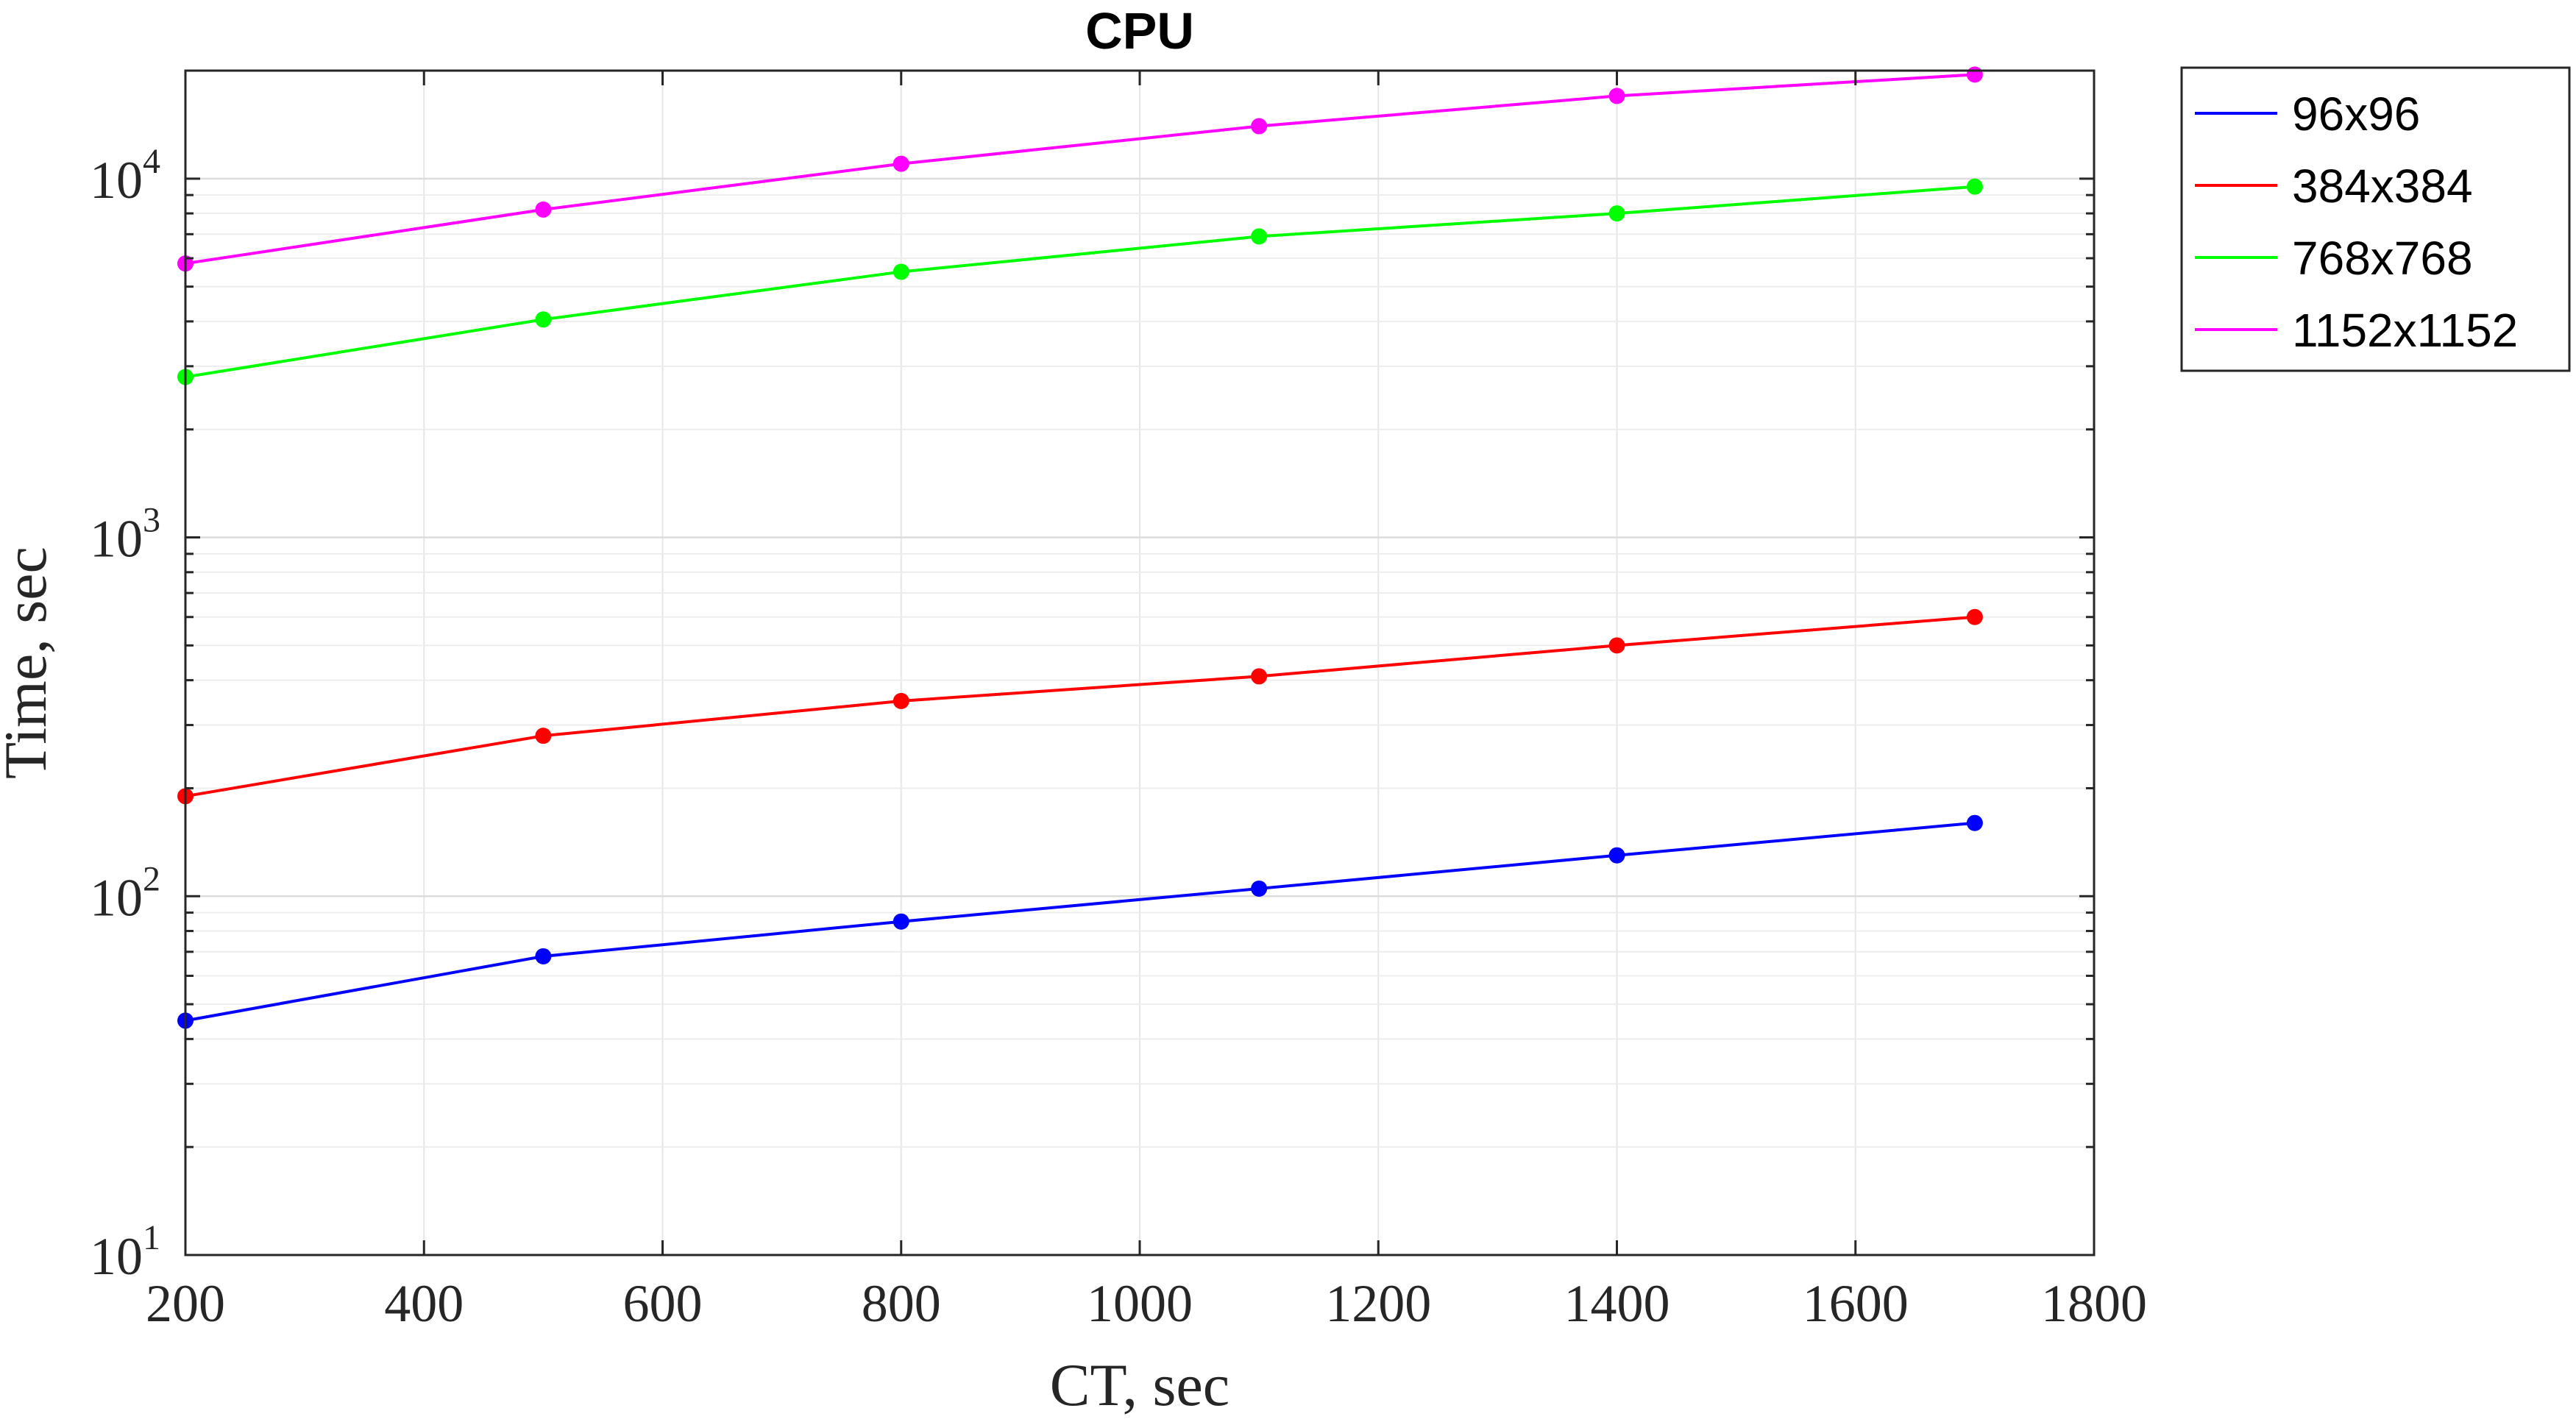 The width and height of the screenshot is (2576, 1422). I want to click on legend-box, so click(2375, 219).